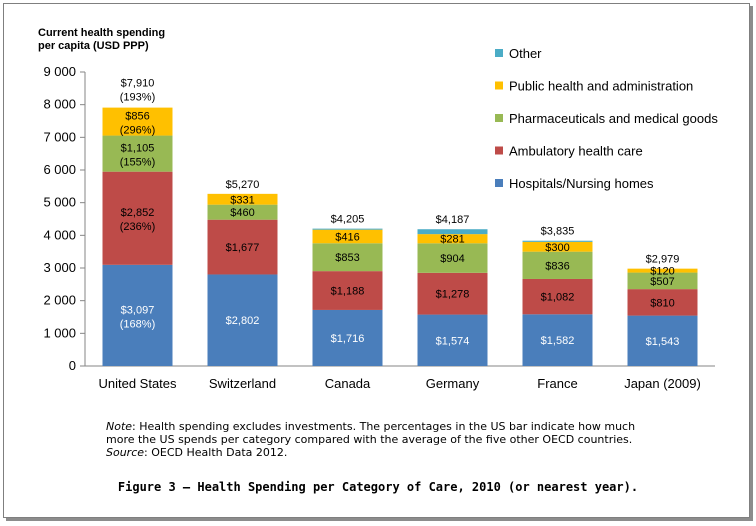  I want to click on data-label: $300, so click(557, 248).